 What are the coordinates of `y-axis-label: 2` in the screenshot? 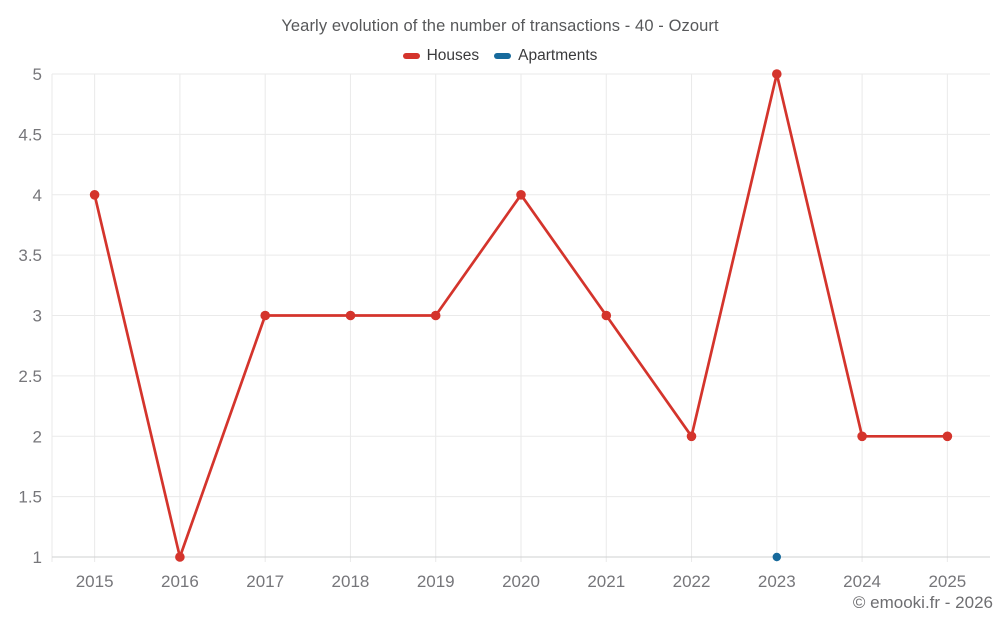 It's located at (37, 436).